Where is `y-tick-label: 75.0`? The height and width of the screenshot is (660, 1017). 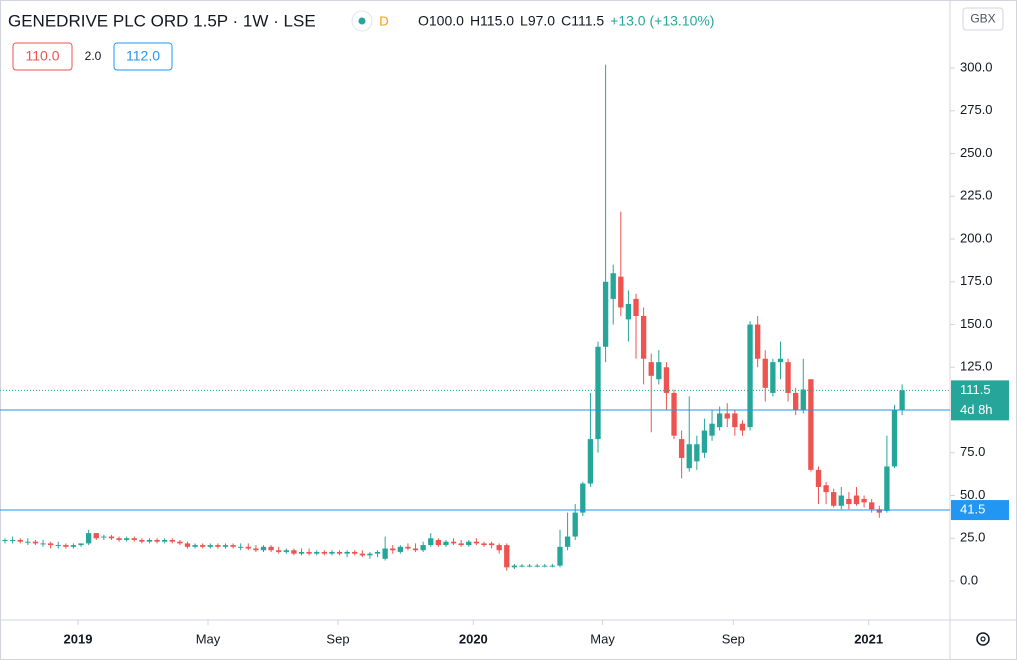 y-tick-label: 75.0 is located at coordinates (972, 451).